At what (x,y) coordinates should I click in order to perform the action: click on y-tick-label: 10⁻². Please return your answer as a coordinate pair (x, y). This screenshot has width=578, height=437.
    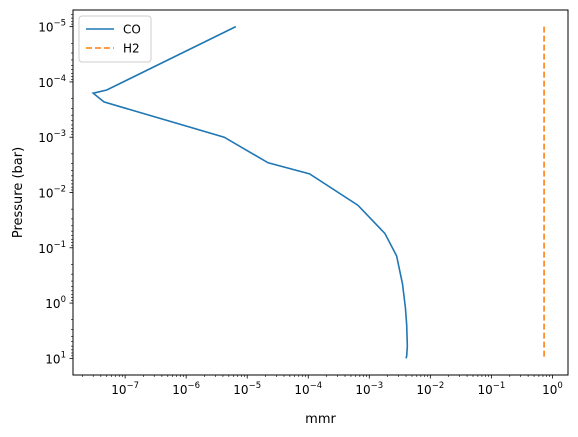
    Looking at the image, I should click on (52, 193).